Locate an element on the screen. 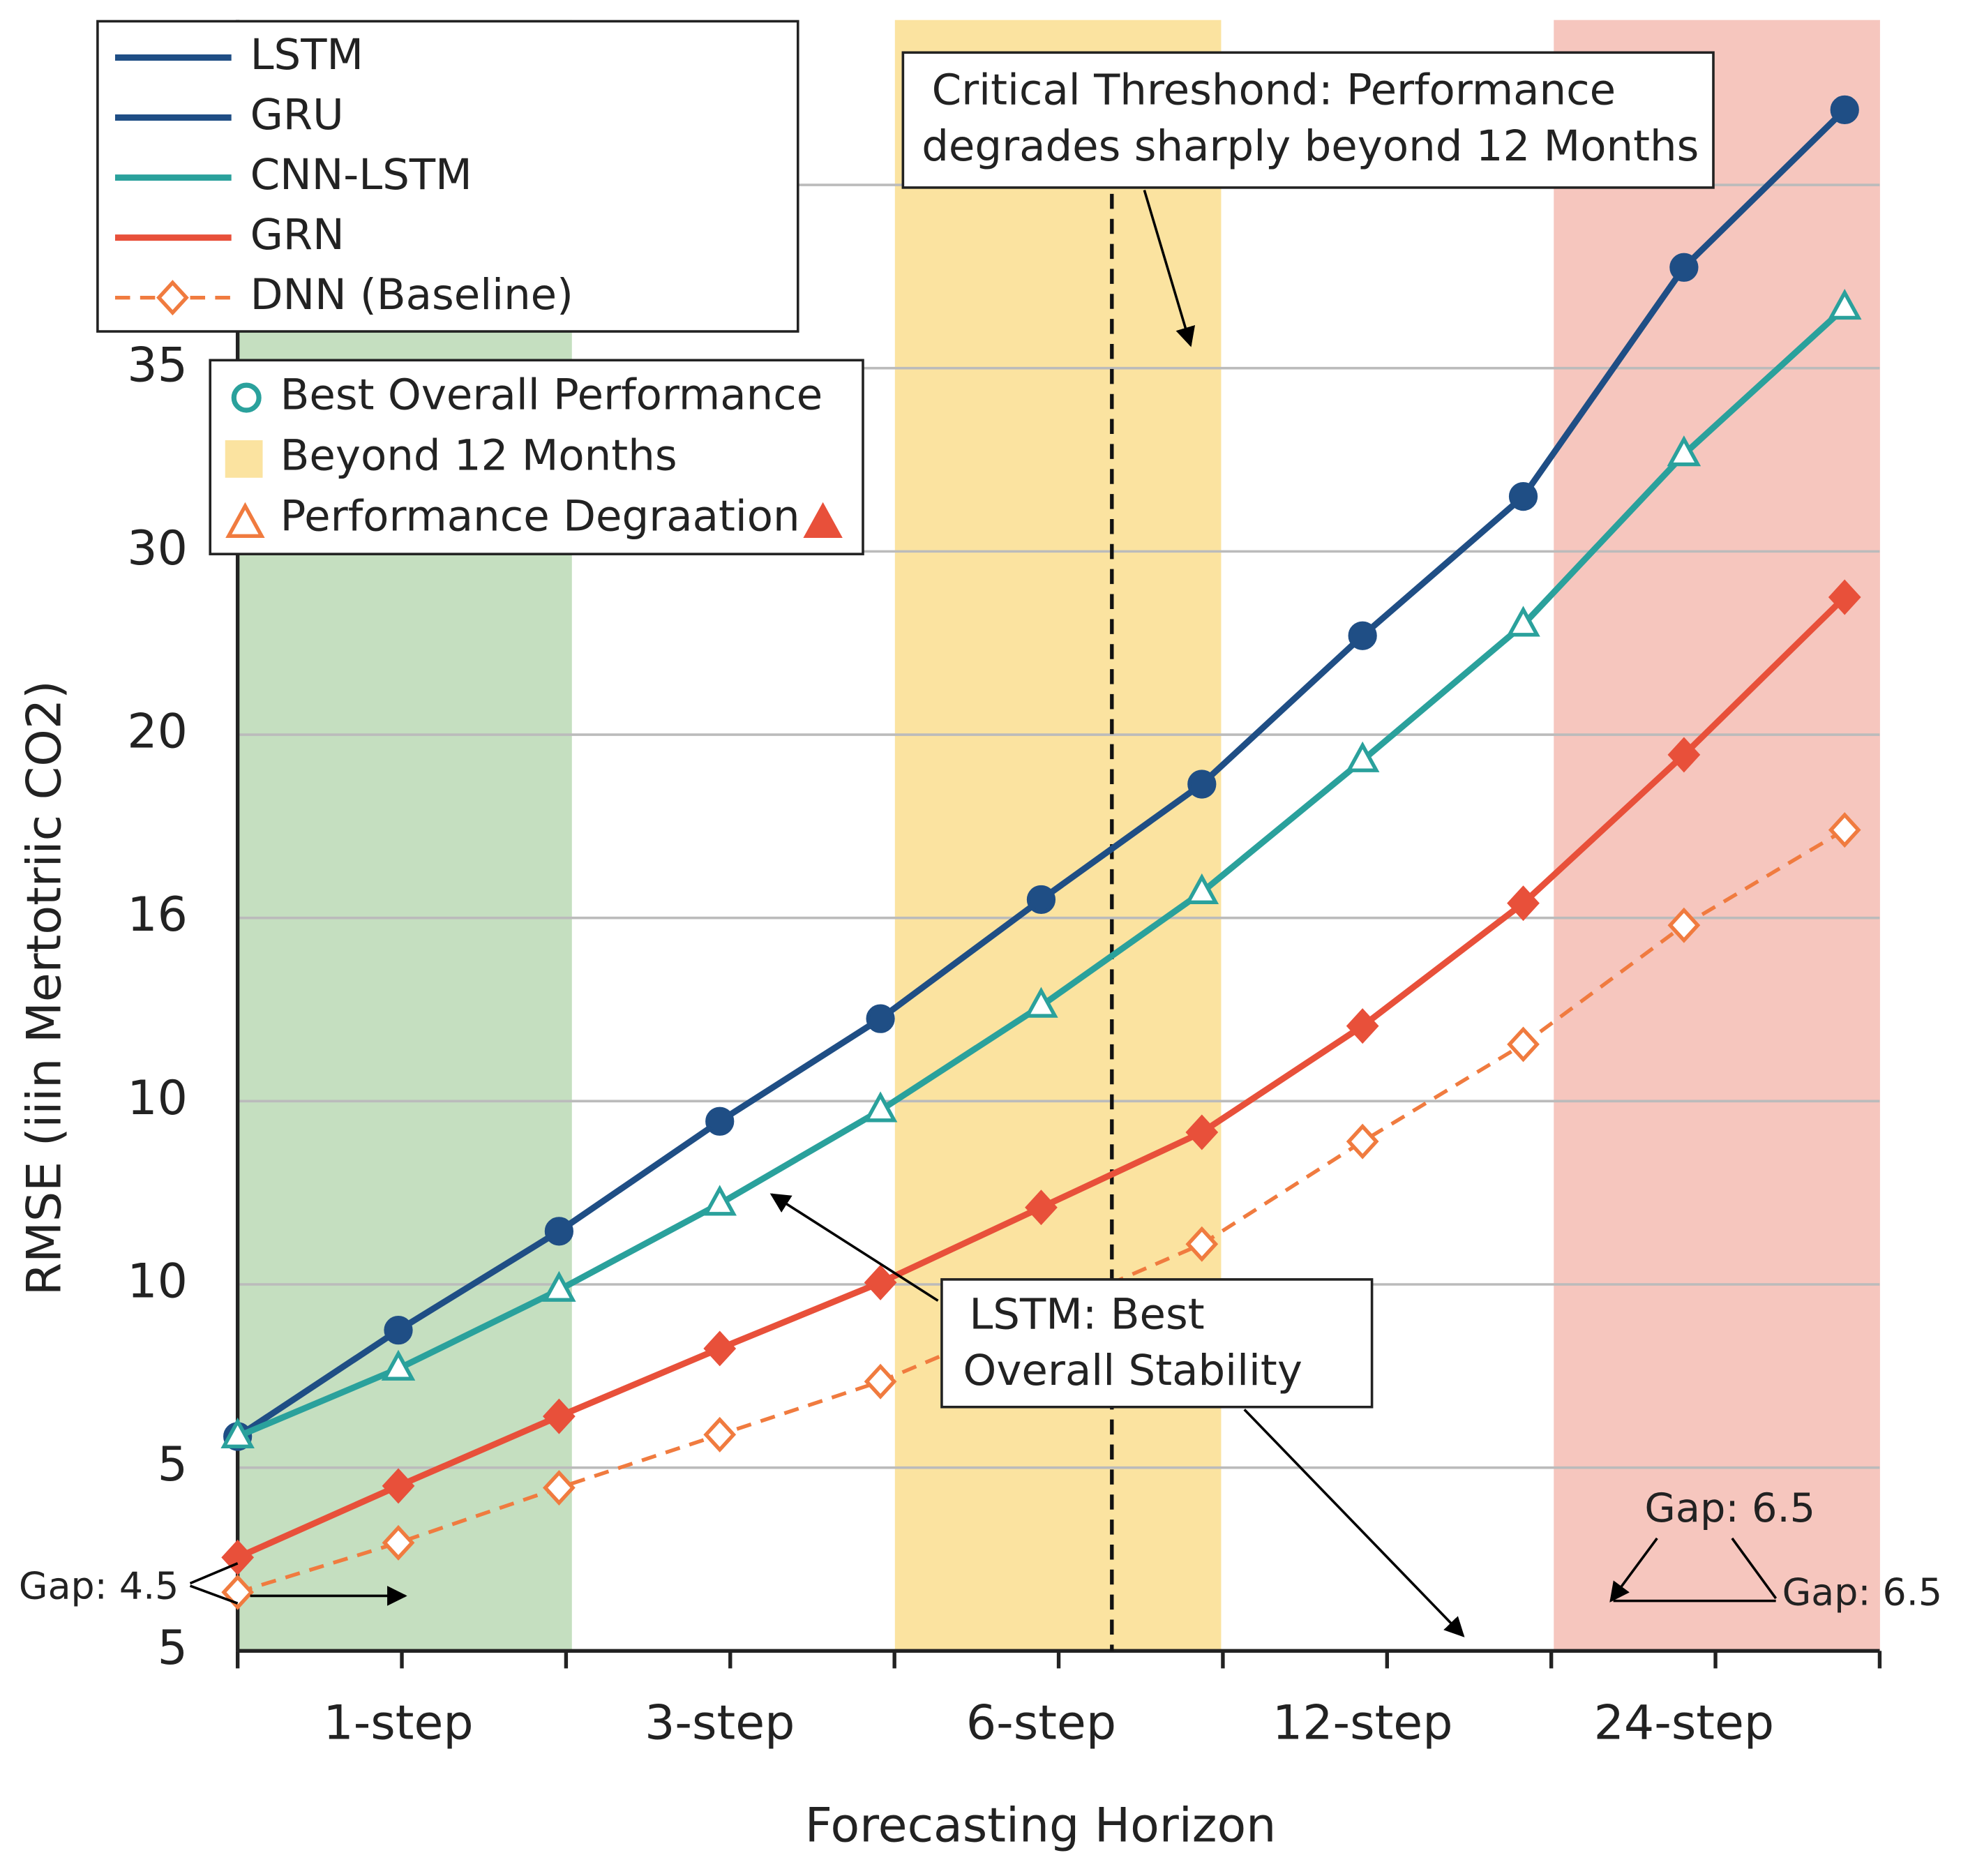  legend-label: GRU is located at coordinates (297, 115).